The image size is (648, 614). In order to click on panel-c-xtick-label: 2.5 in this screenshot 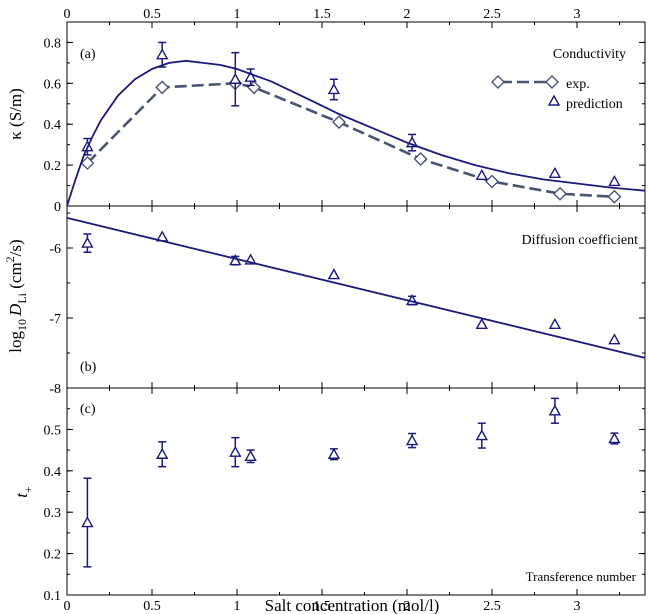, I will do `click(492, 606)`.